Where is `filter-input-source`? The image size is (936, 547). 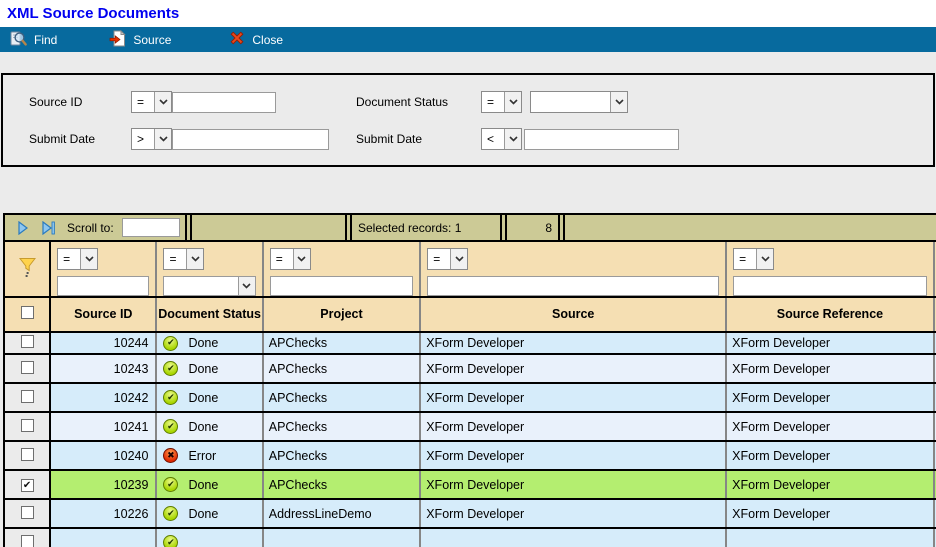
filter-input-source is located at coordinates (573, 285).